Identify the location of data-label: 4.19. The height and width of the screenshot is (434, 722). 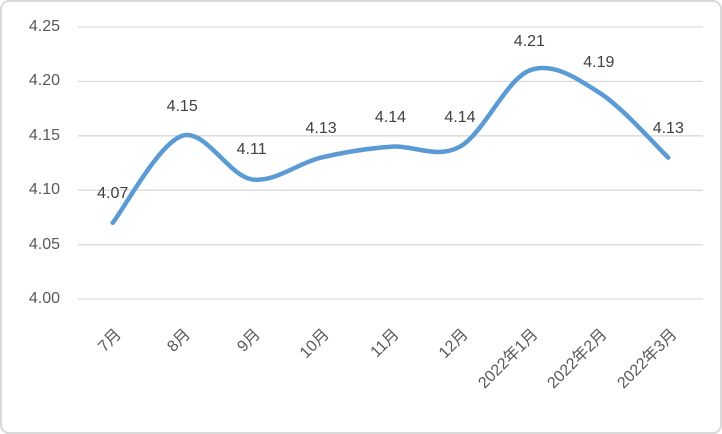
(599, 63).